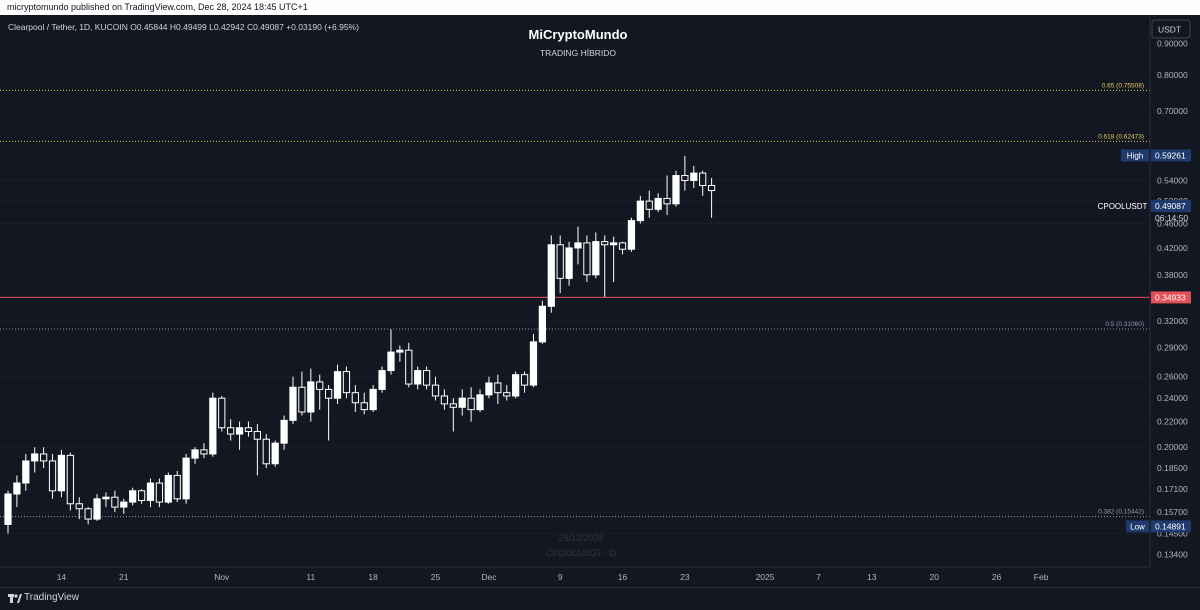 The height and width of the screenshot is (610, 1200). What do you see at coordinates (1172, 398) in the screenshot?
I see `price-tick-label: 0.24000` at bounding box center [1172, 398].